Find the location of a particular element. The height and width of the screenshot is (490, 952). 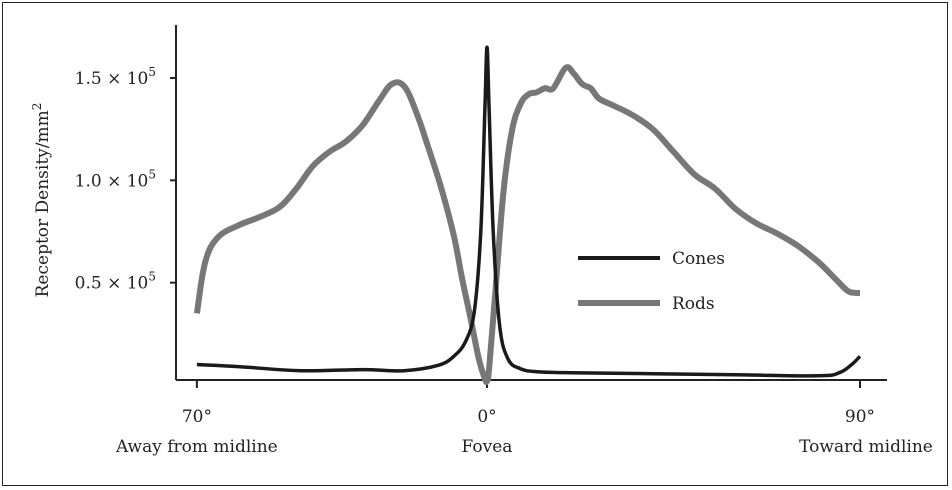

x-tick-label: 90° is located at coordinates (860, 417).